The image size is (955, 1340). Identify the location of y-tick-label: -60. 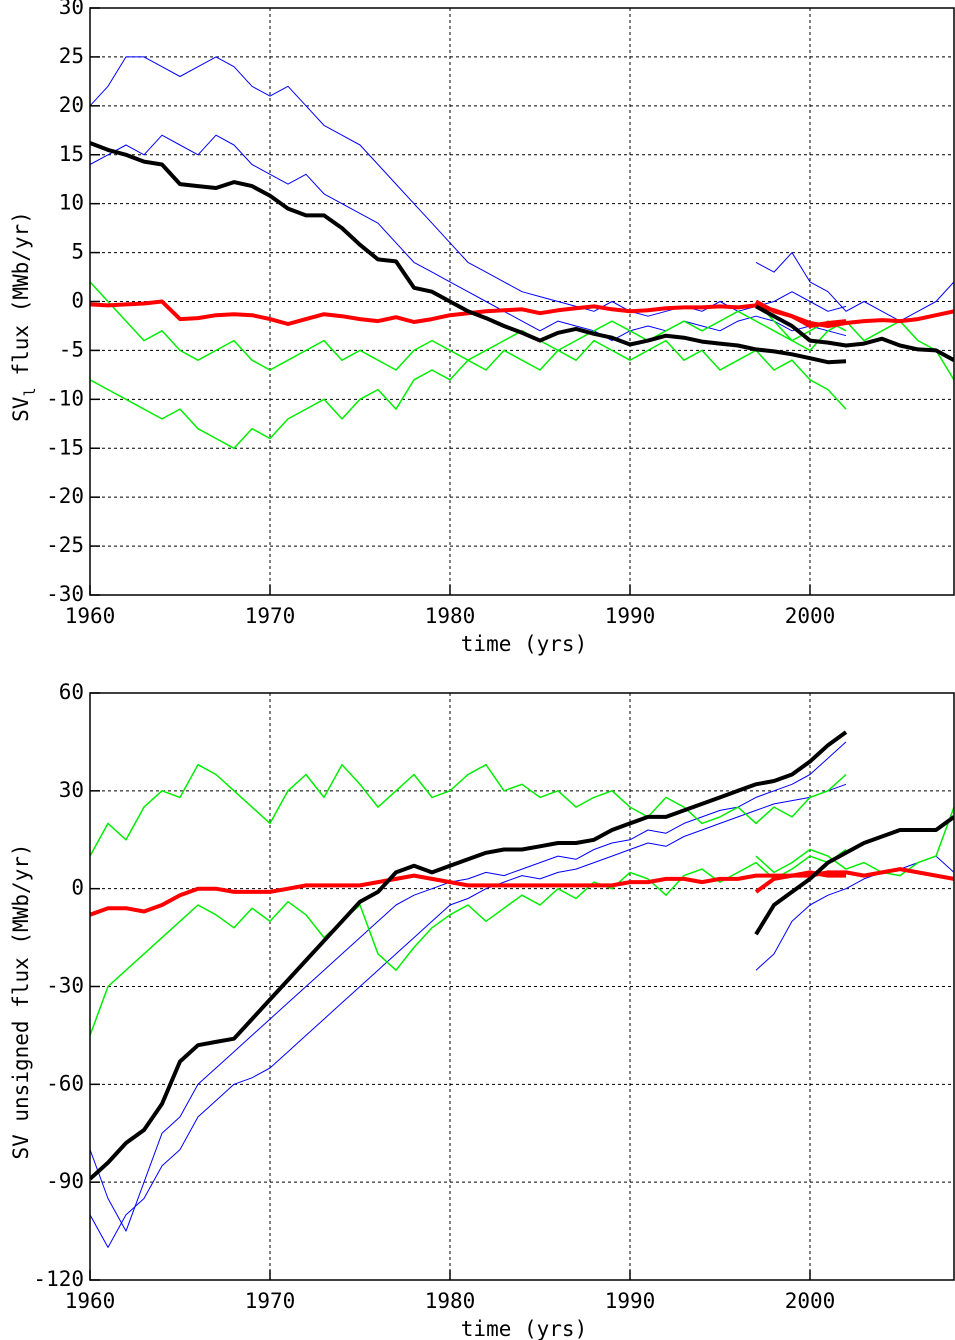
(65, 1083).